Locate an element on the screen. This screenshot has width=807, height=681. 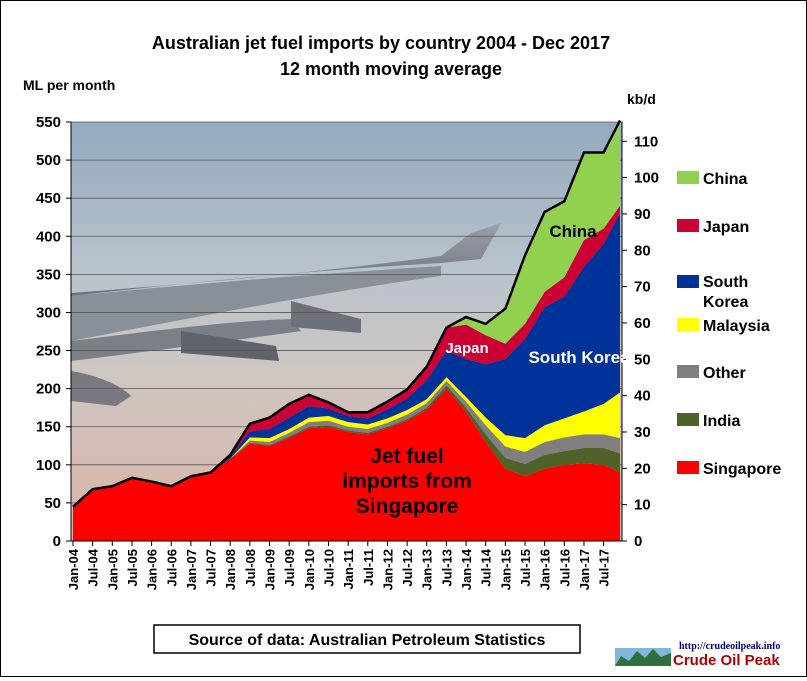
legend-label-japan: Japan is located at coordinates (726, 227).